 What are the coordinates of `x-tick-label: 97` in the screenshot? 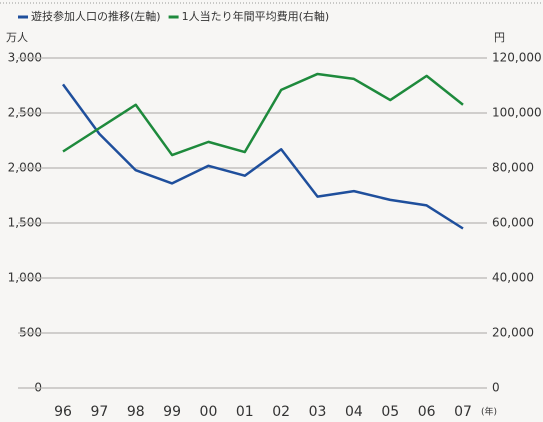 It's located at (99, 412).